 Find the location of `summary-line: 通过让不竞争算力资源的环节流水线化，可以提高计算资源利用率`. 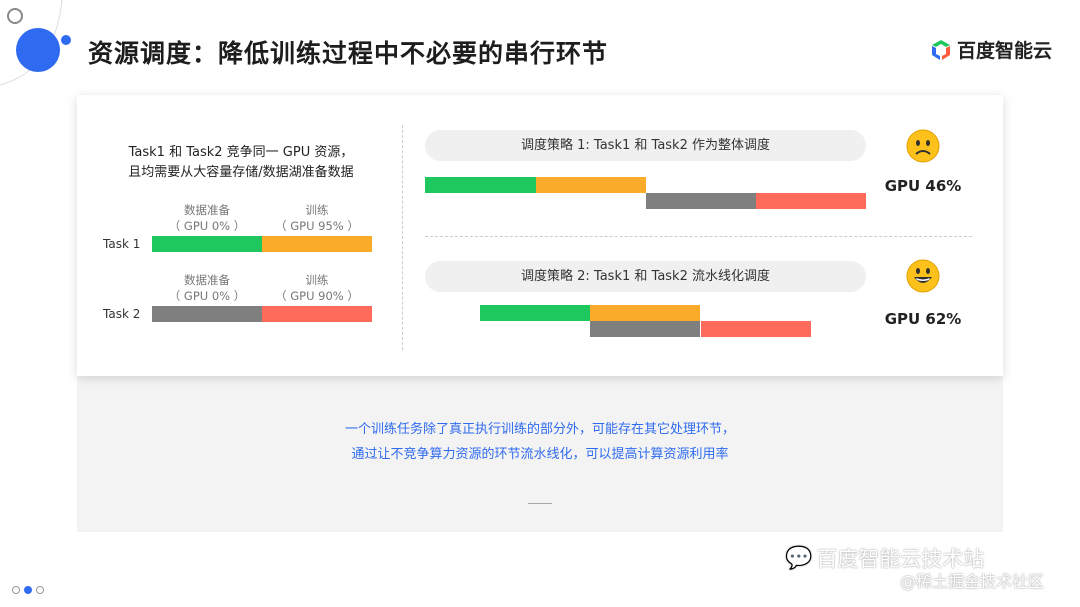

summary-line: 通过让不竞争算力资源的环节流水线化，可以提高计算资源利用率 is located at coordinates (540, 454).